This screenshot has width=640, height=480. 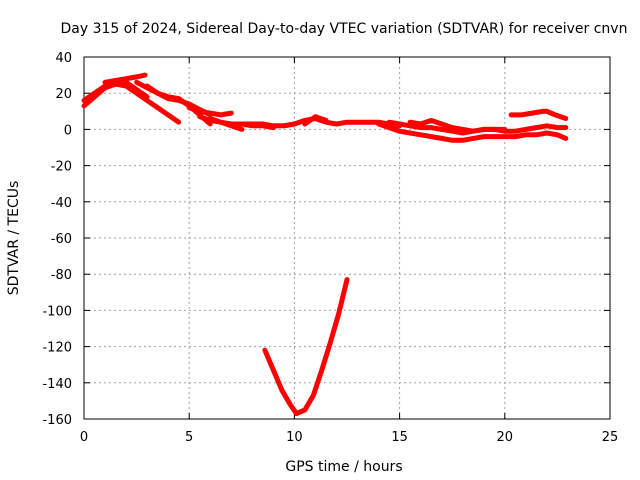 What do you see at coordinates (57, 311) in the screenshot?
I see `y-tick-label: -100` at bounding box center [57, 311].